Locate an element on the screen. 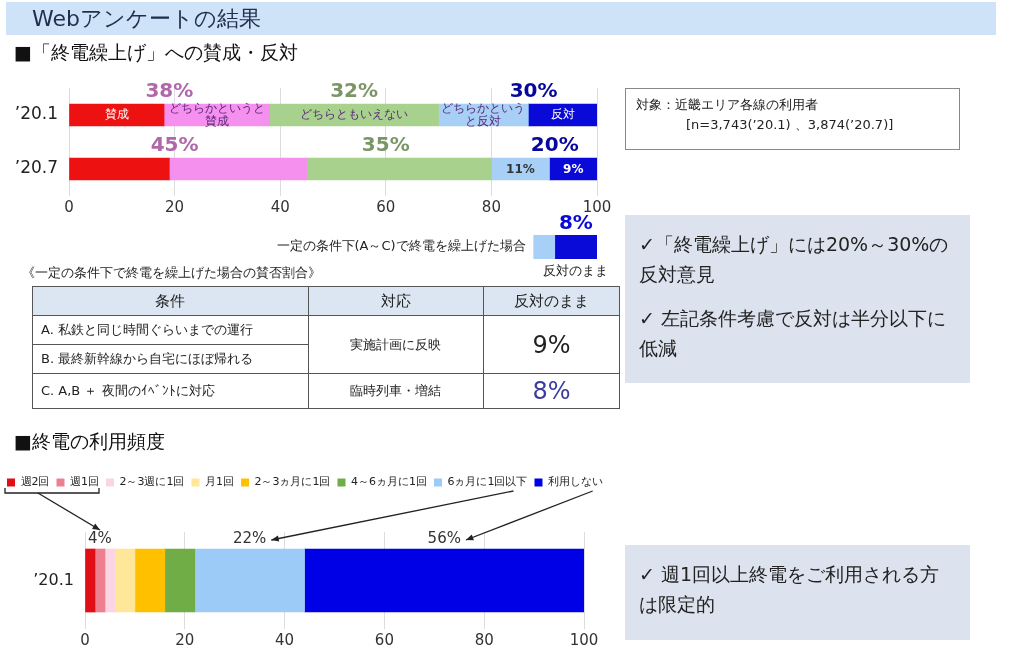 The width and height of the screenshot is (1024, 671). y-tick-label: ’20.7 is located at coordinates (36, 167).